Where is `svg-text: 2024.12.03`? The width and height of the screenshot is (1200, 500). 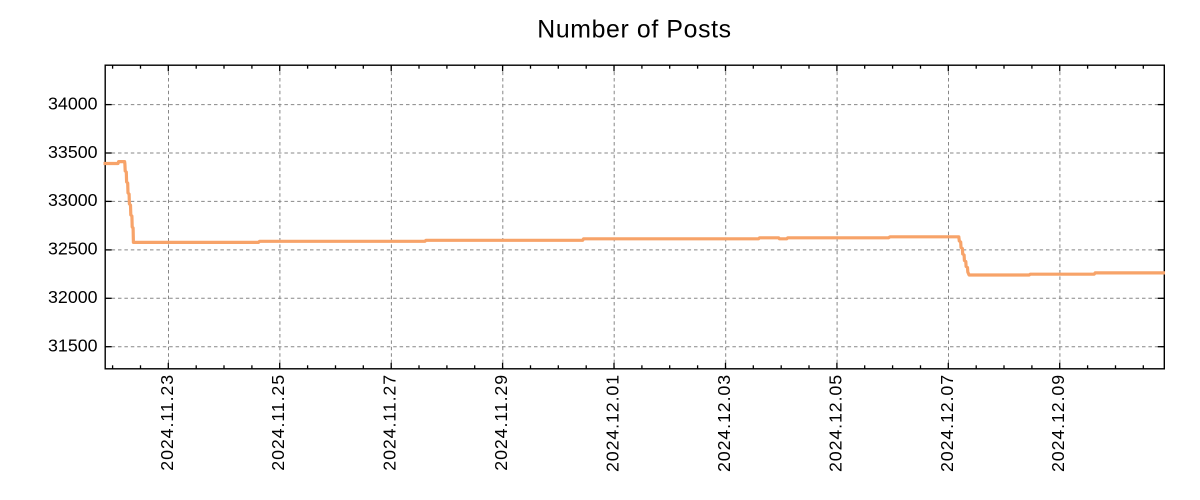 svg-text: 2024.12.03 is located at coordinates (724, 423).